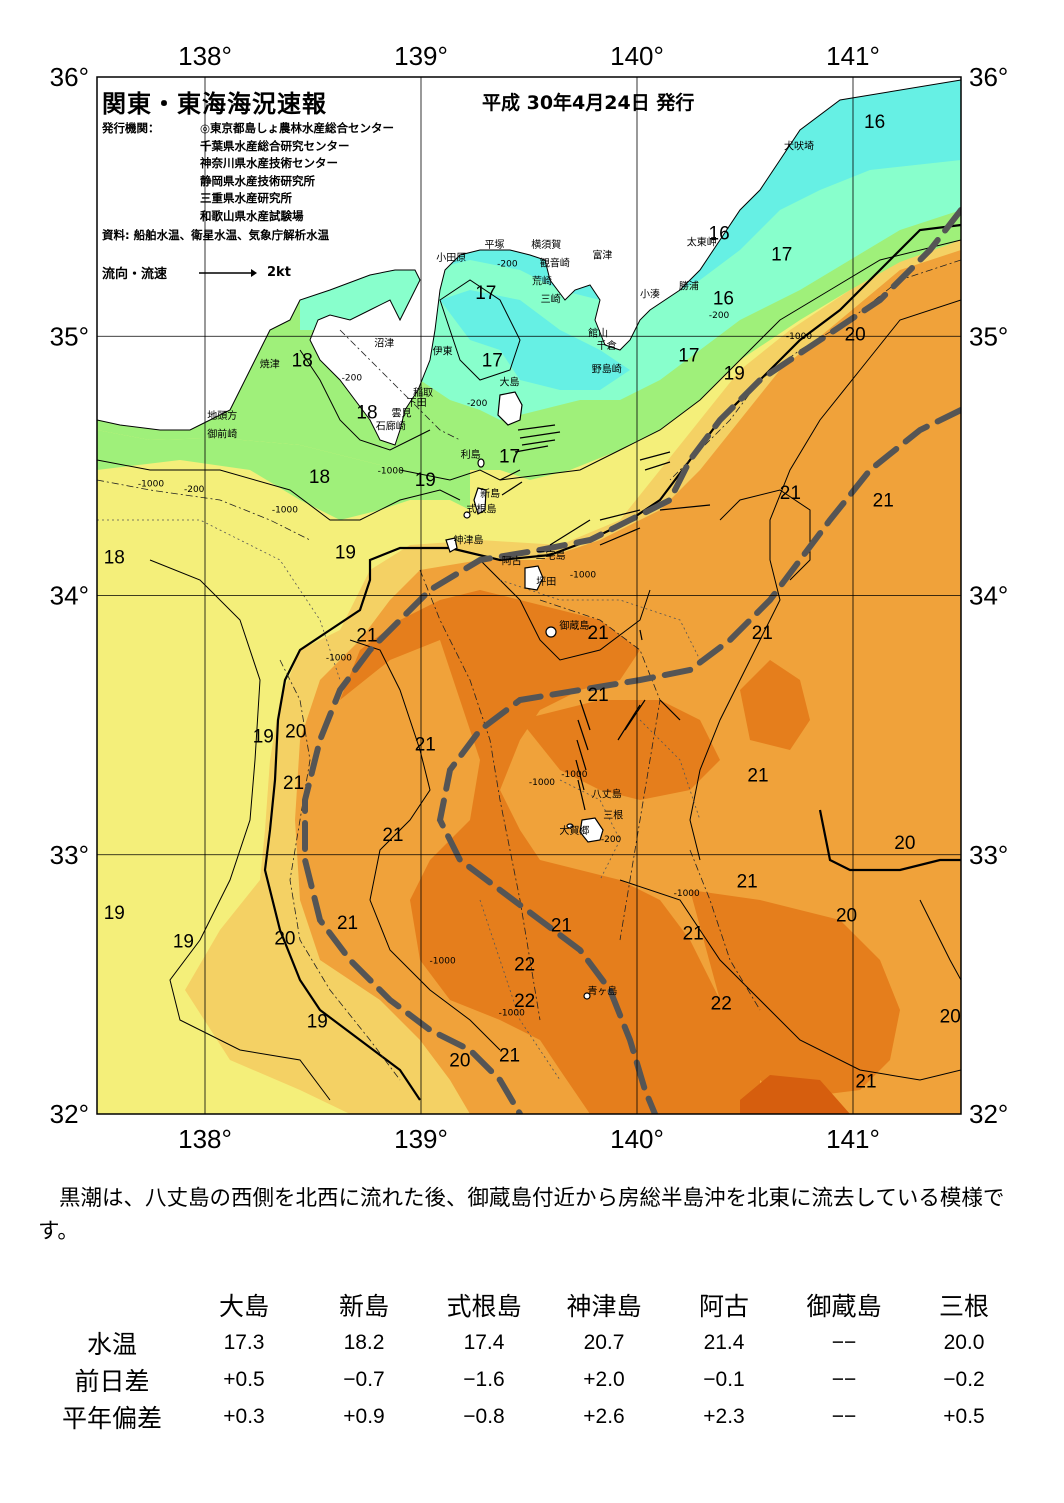  Describe the element at coordinates (244, 1379) in the screenshot. I see `stat-value: +0.5` at that location.